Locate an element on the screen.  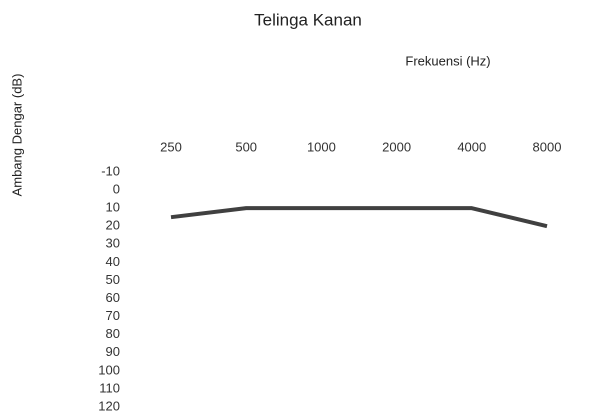
y-tick-label: 0 is located at coordinates (116, 189).